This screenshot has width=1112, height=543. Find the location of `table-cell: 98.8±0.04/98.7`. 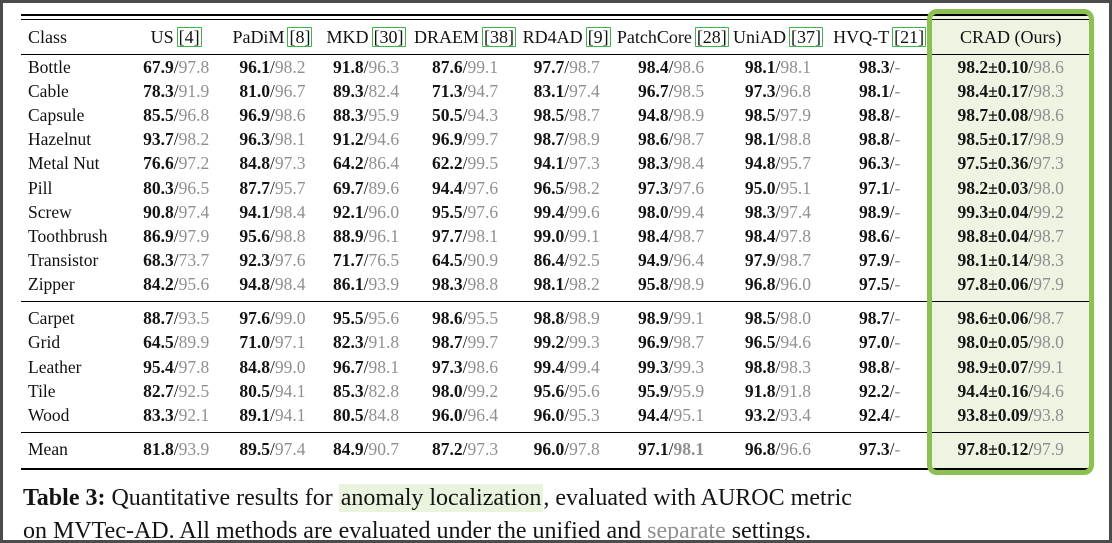

table-cell: 98.8±0.04/98.7 is located at coordinates (1010, 236).